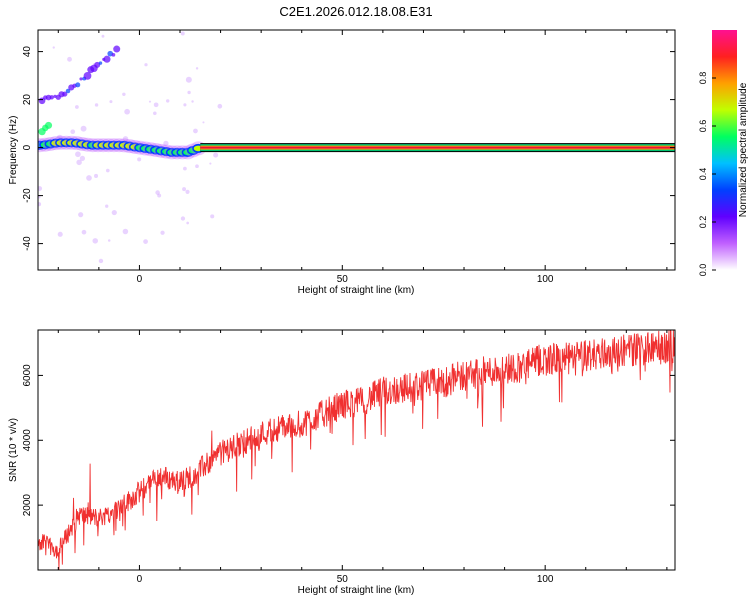 This screenshot has width=750, height=600. I want to click on spectrogram-ytick-label: 20, so click(27, 100).